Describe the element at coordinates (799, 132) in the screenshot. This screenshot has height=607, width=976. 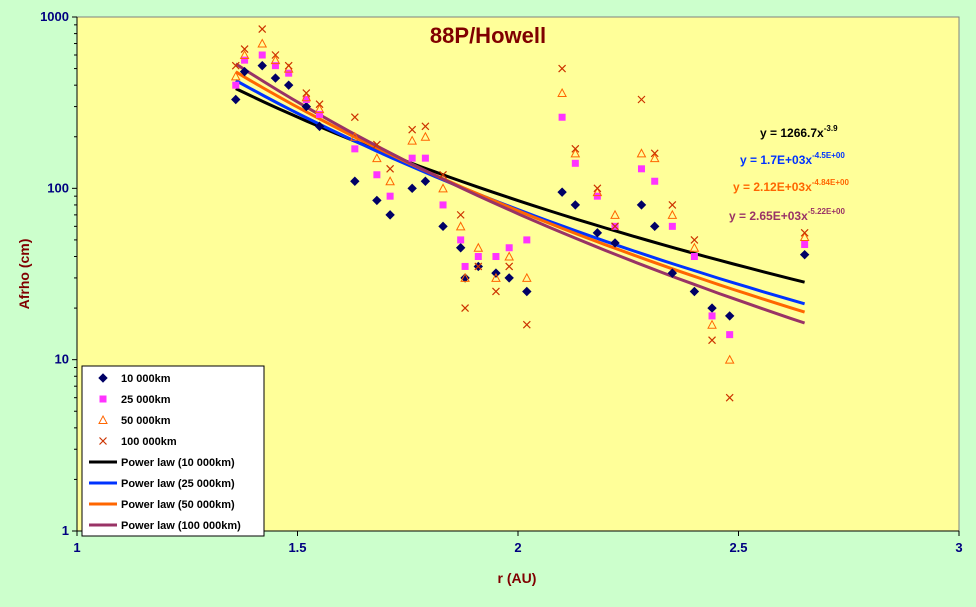
I see `fit-equation: y = 1266.7x-3.9` at that location.